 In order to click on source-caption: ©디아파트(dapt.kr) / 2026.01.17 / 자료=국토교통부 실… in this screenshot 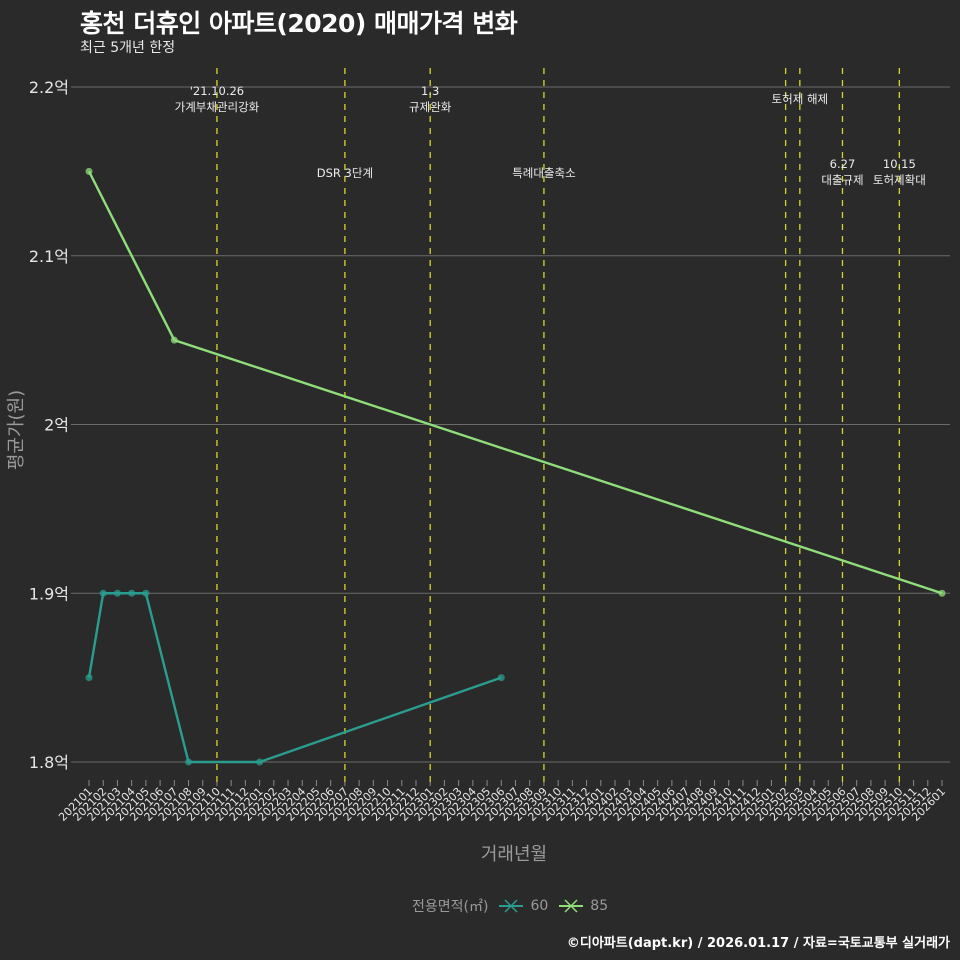, I will do `click(758, 943)`.